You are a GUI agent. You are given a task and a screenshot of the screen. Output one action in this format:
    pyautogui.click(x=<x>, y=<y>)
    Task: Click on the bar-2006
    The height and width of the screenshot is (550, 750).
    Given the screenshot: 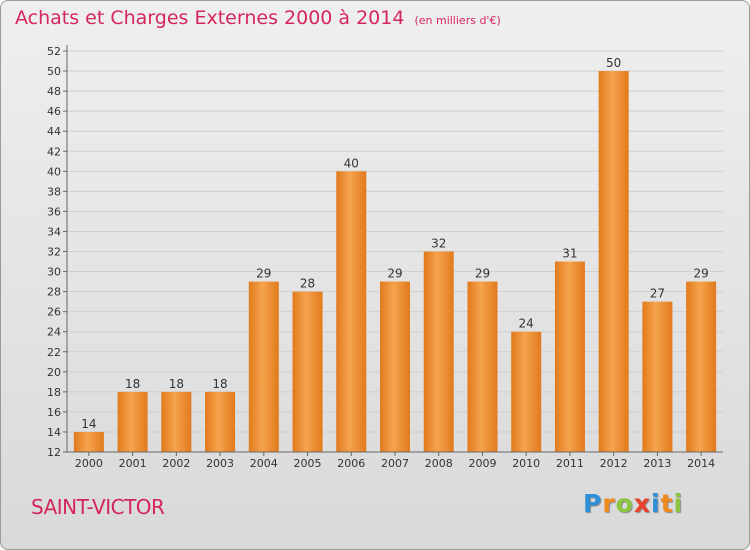 What is the action you would take?
    pyautogui.click(x=351, y=312)
    